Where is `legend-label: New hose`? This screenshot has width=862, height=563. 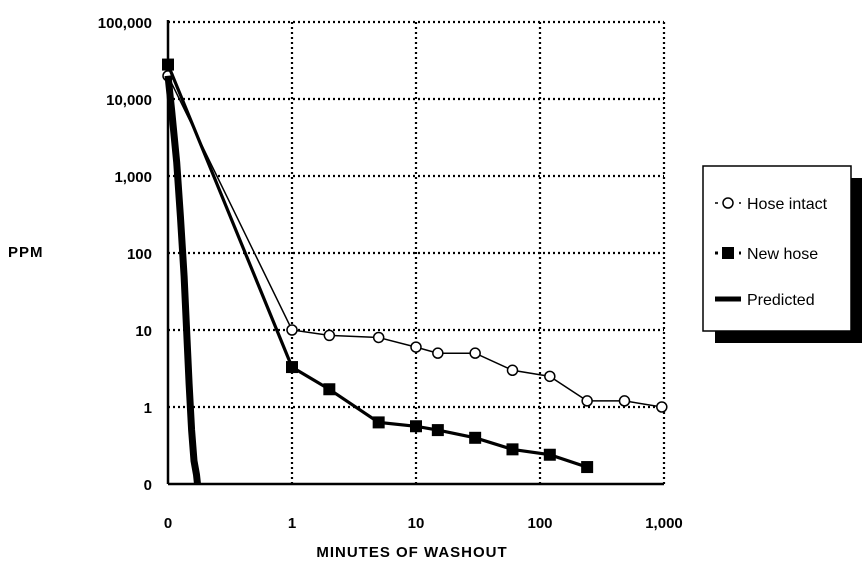 legend-label: New hose is located at coordinates (782, 254).